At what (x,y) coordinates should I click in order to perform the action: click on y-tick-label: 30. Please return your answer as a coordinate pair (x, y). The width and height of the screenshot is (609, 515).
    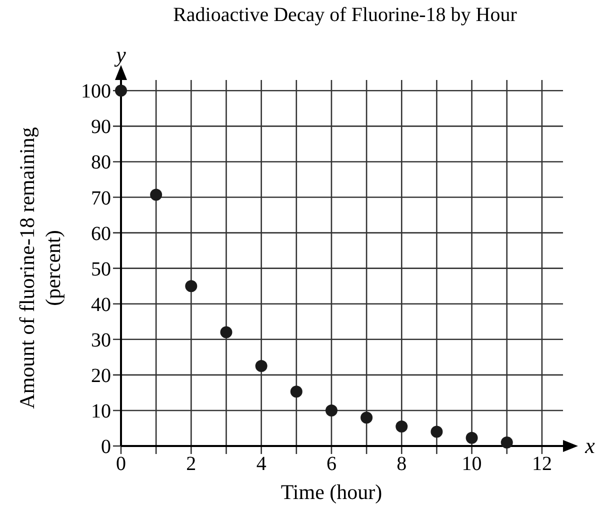
    Looking at the image, I should click on (101, 340).